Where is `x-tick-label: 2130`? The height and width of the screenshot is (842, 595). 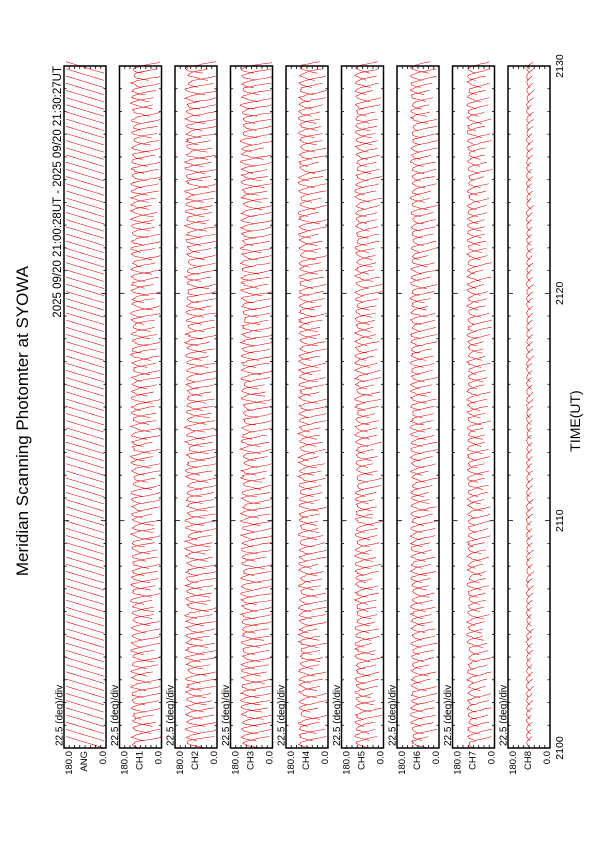 x-tick-label: 2130 is located at coordinates (560, 66).